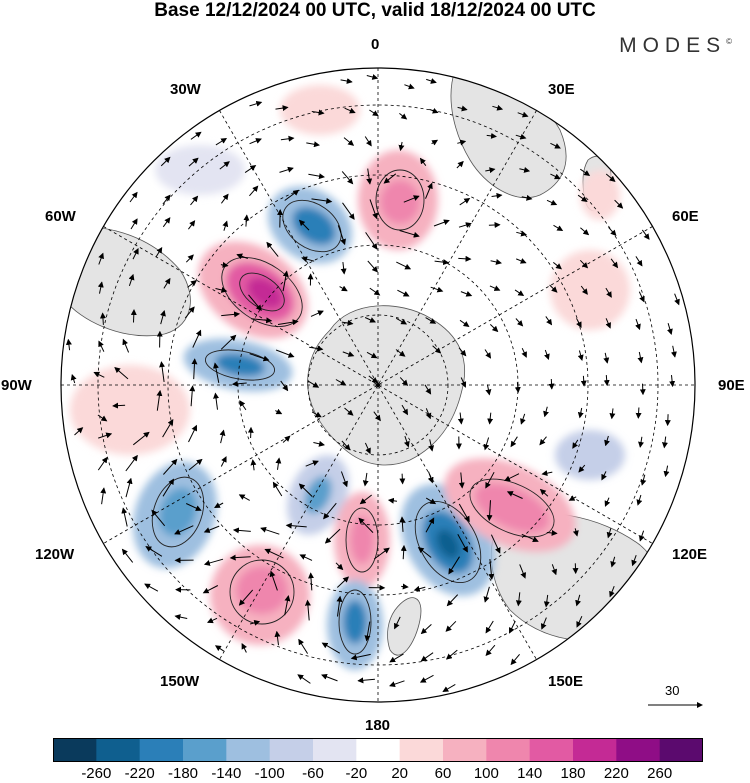 The image size is (750, 783). What do you see at coordinates (600, 195) in the screenshot?
I see `positive-anomaly-africa-south` at bounding box center [600, 195].